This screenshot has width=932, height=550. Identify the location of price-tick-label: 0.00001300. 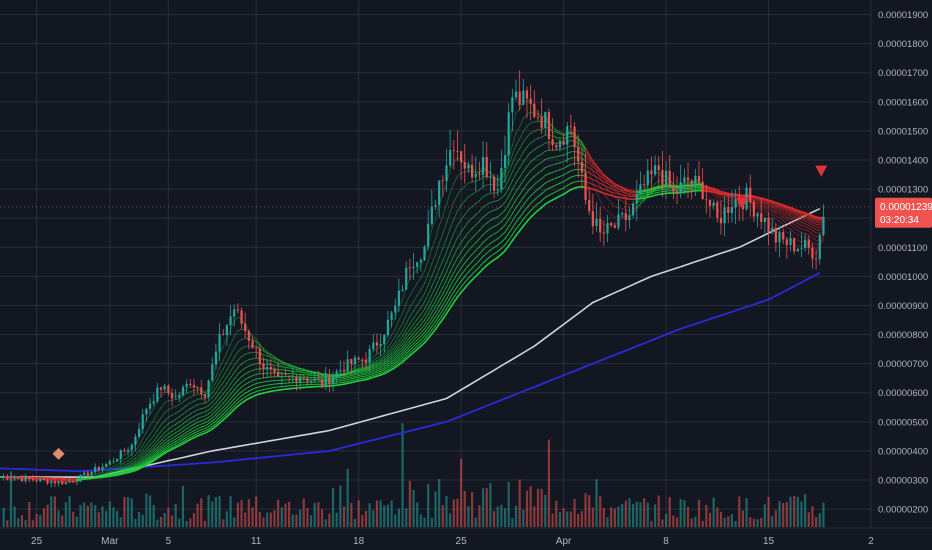
(903, 190).